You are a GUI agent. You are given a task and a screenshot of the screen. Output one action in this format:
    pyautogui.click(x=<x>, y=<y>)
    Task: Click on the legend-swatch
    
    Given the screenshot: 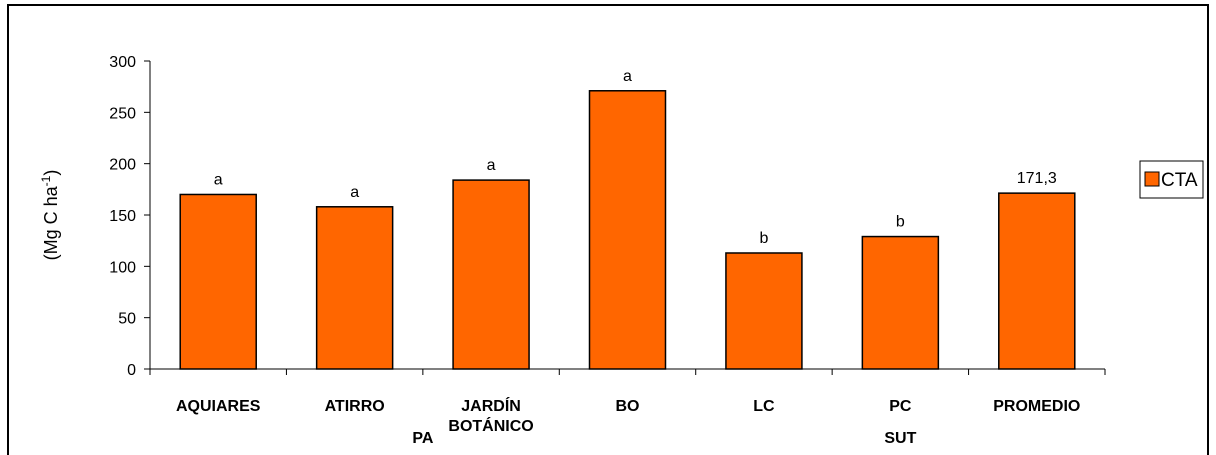 What is the action you would take?
    pyautogui.click(x=1152, y=179)
    